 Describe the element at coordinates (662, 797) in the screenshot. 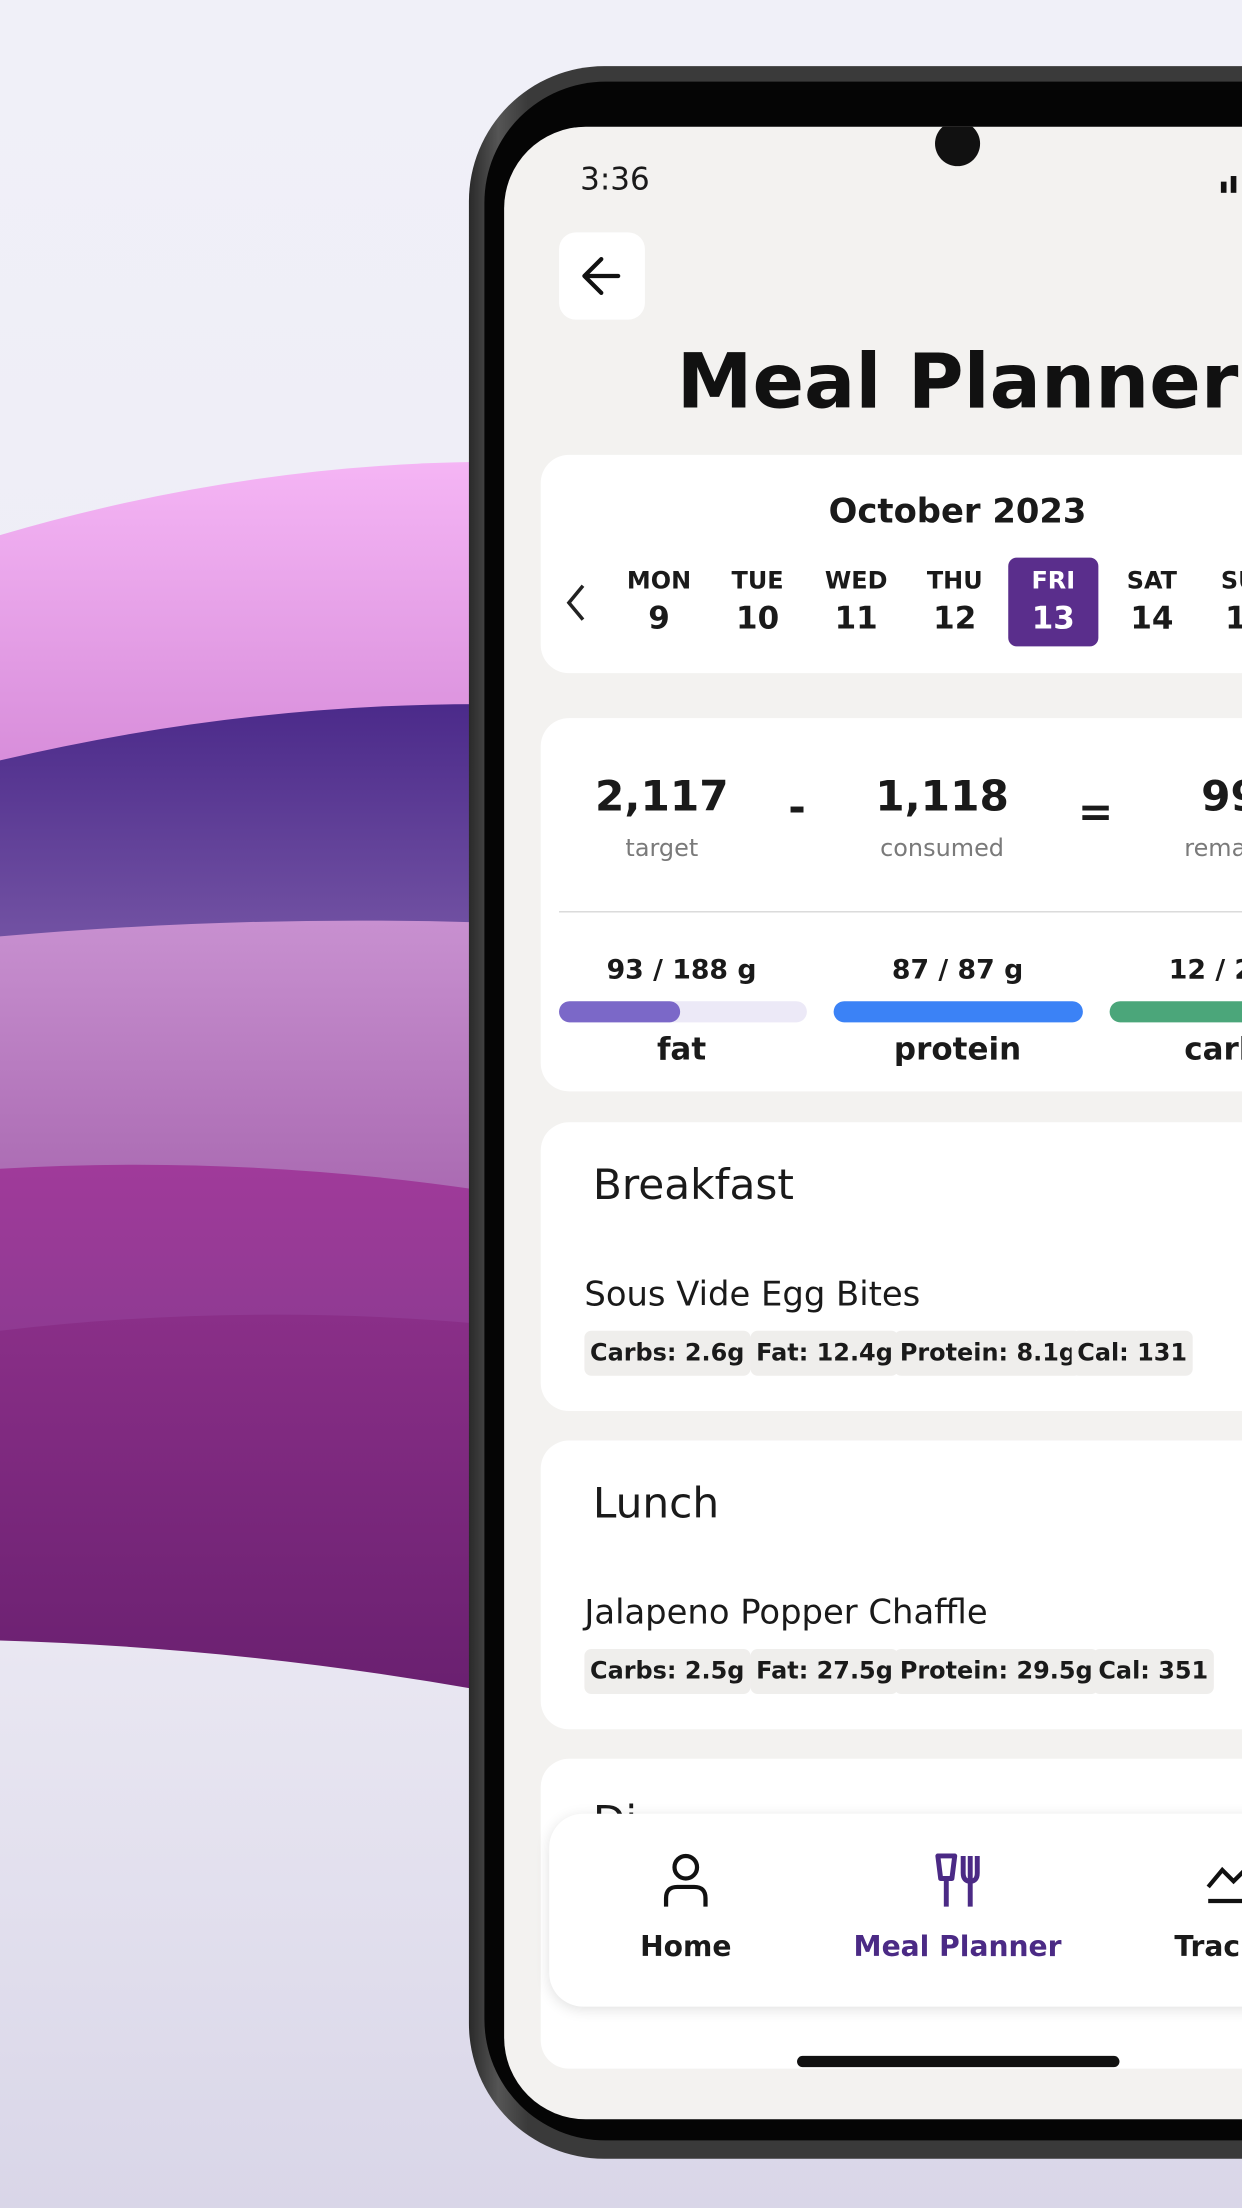

I see `target-value: 2,117` at that location.